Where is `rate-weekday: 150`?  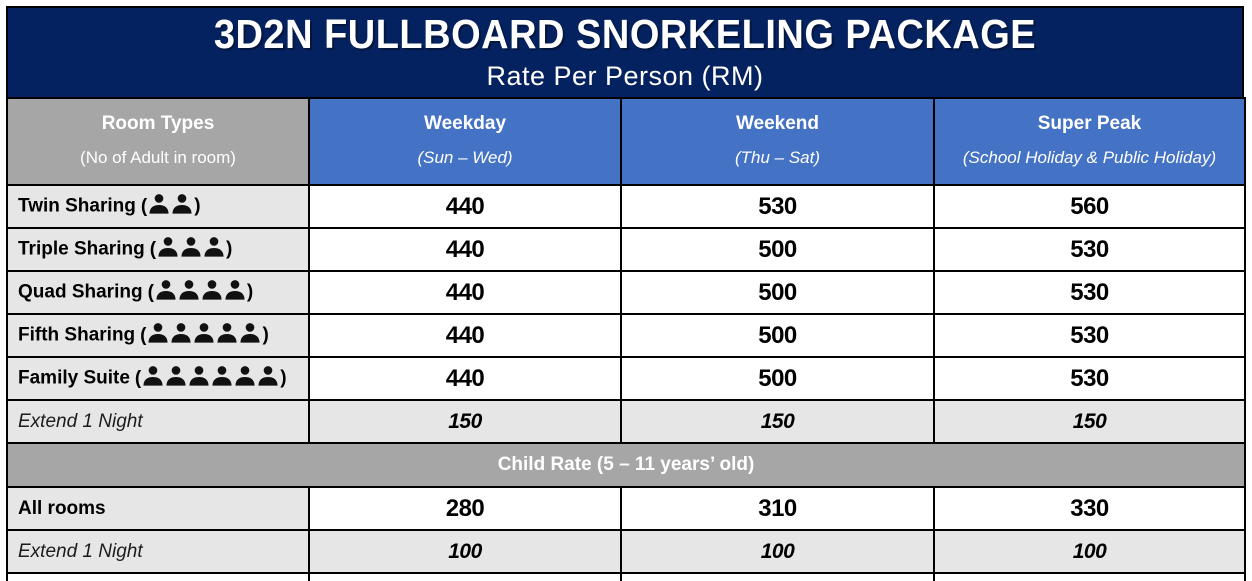
rate-weekday: 150 is located at coordinates (465, 421).